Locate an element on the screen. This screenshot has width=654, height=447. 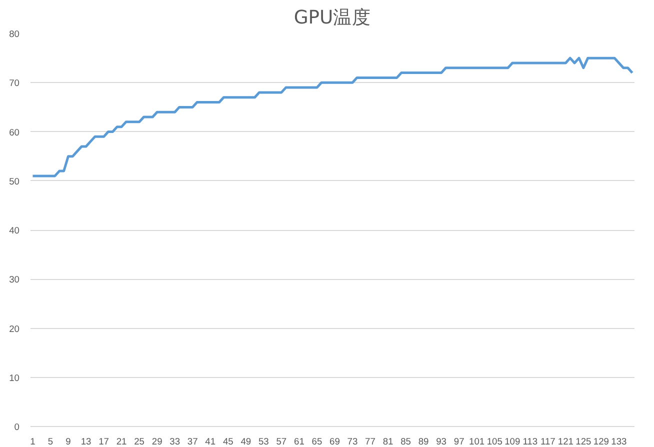
y-tick-label: 30 is located at coordinates (14, 279).